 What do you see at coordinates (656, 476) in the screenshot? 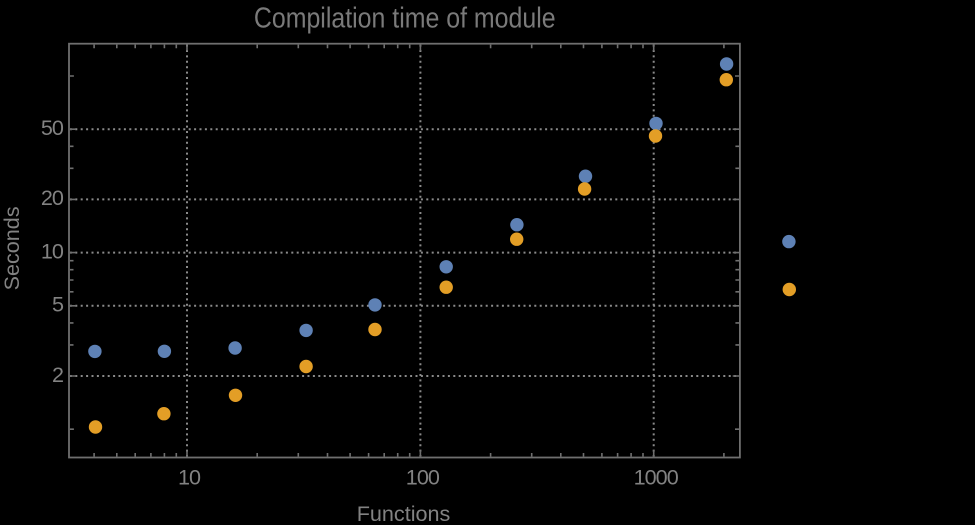
I see `svg-text: 1000` at bounding box center [656, 476].